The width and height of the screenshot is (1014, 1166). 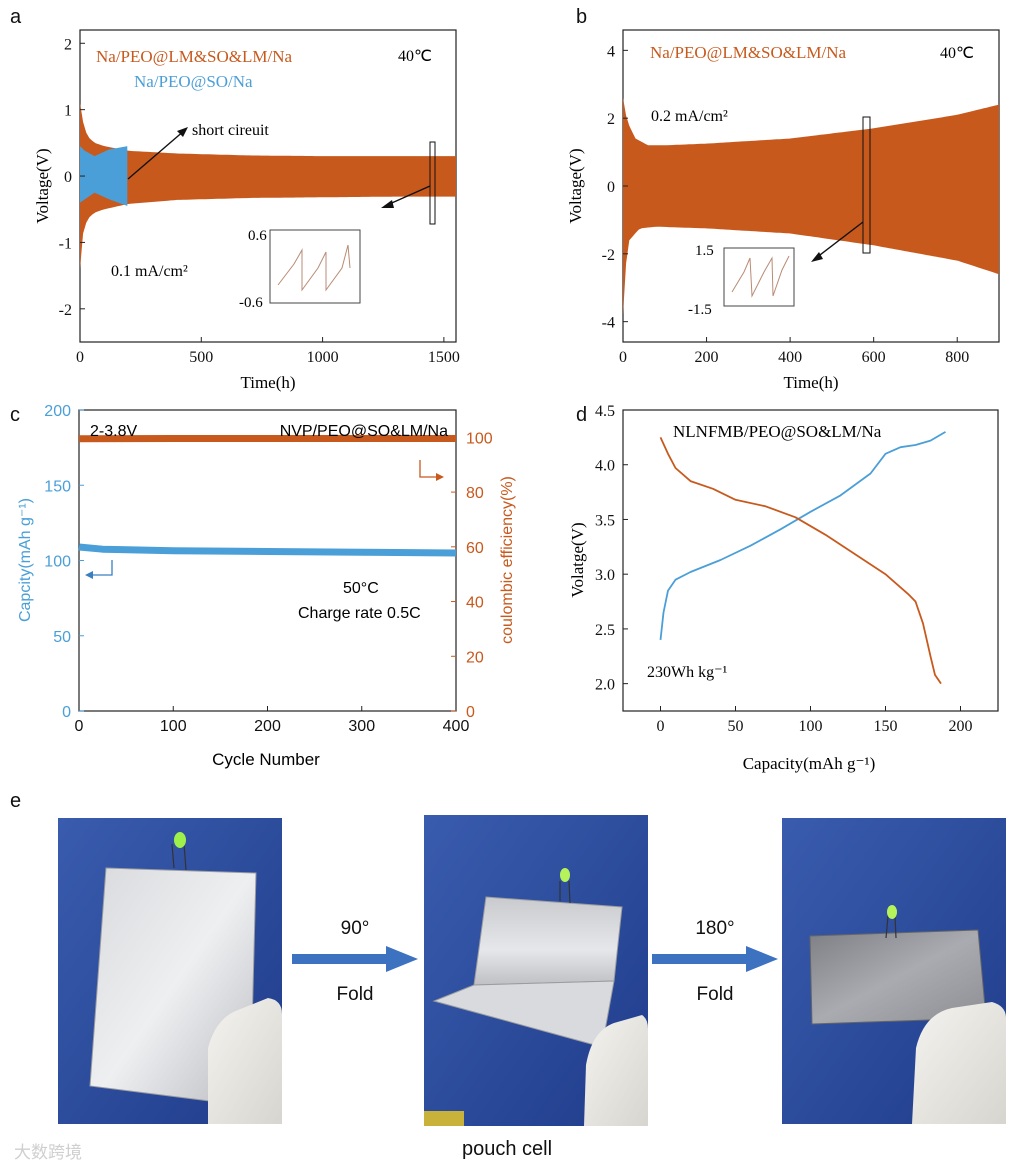 I want to click on y-b-tick-label: -2, so click(x=608, y=255).